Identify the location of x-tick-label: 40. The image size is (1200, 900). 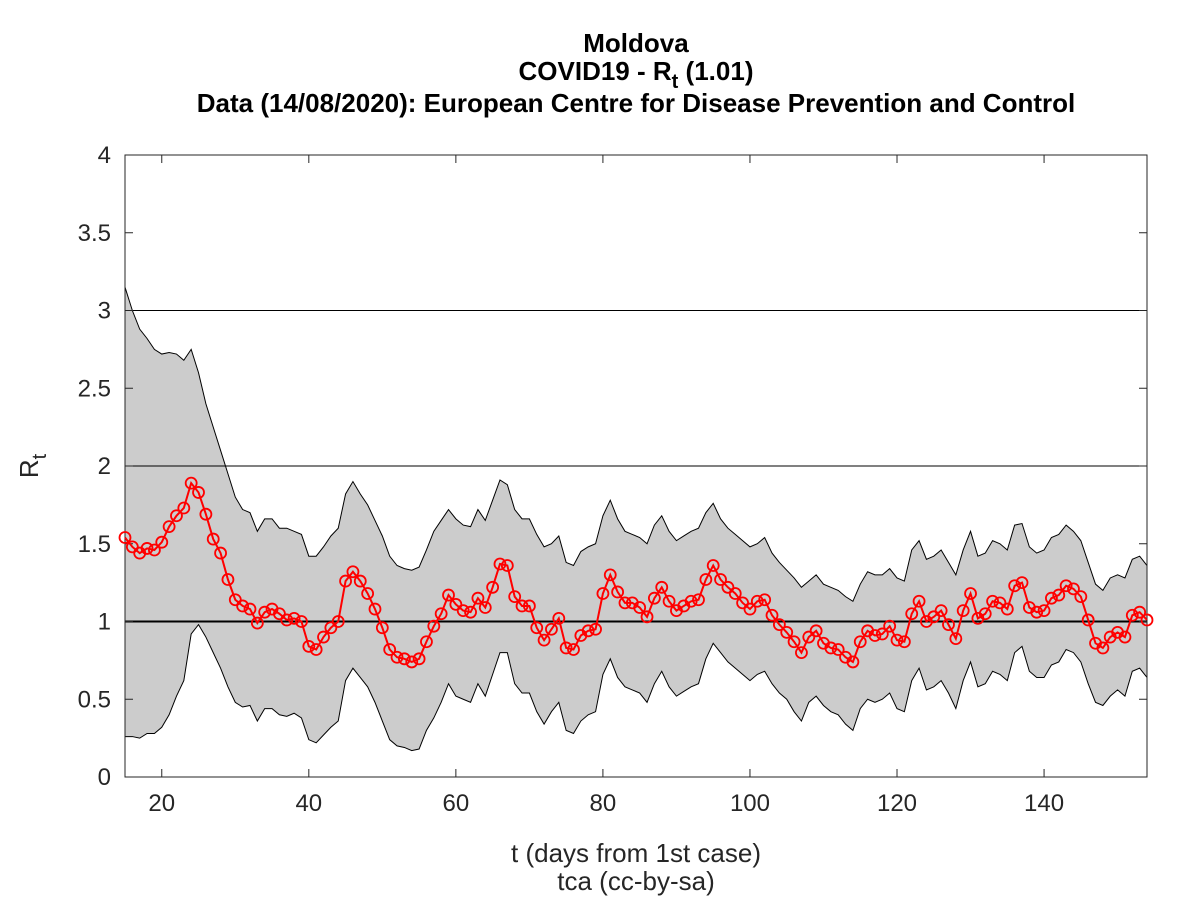
(308, 803).